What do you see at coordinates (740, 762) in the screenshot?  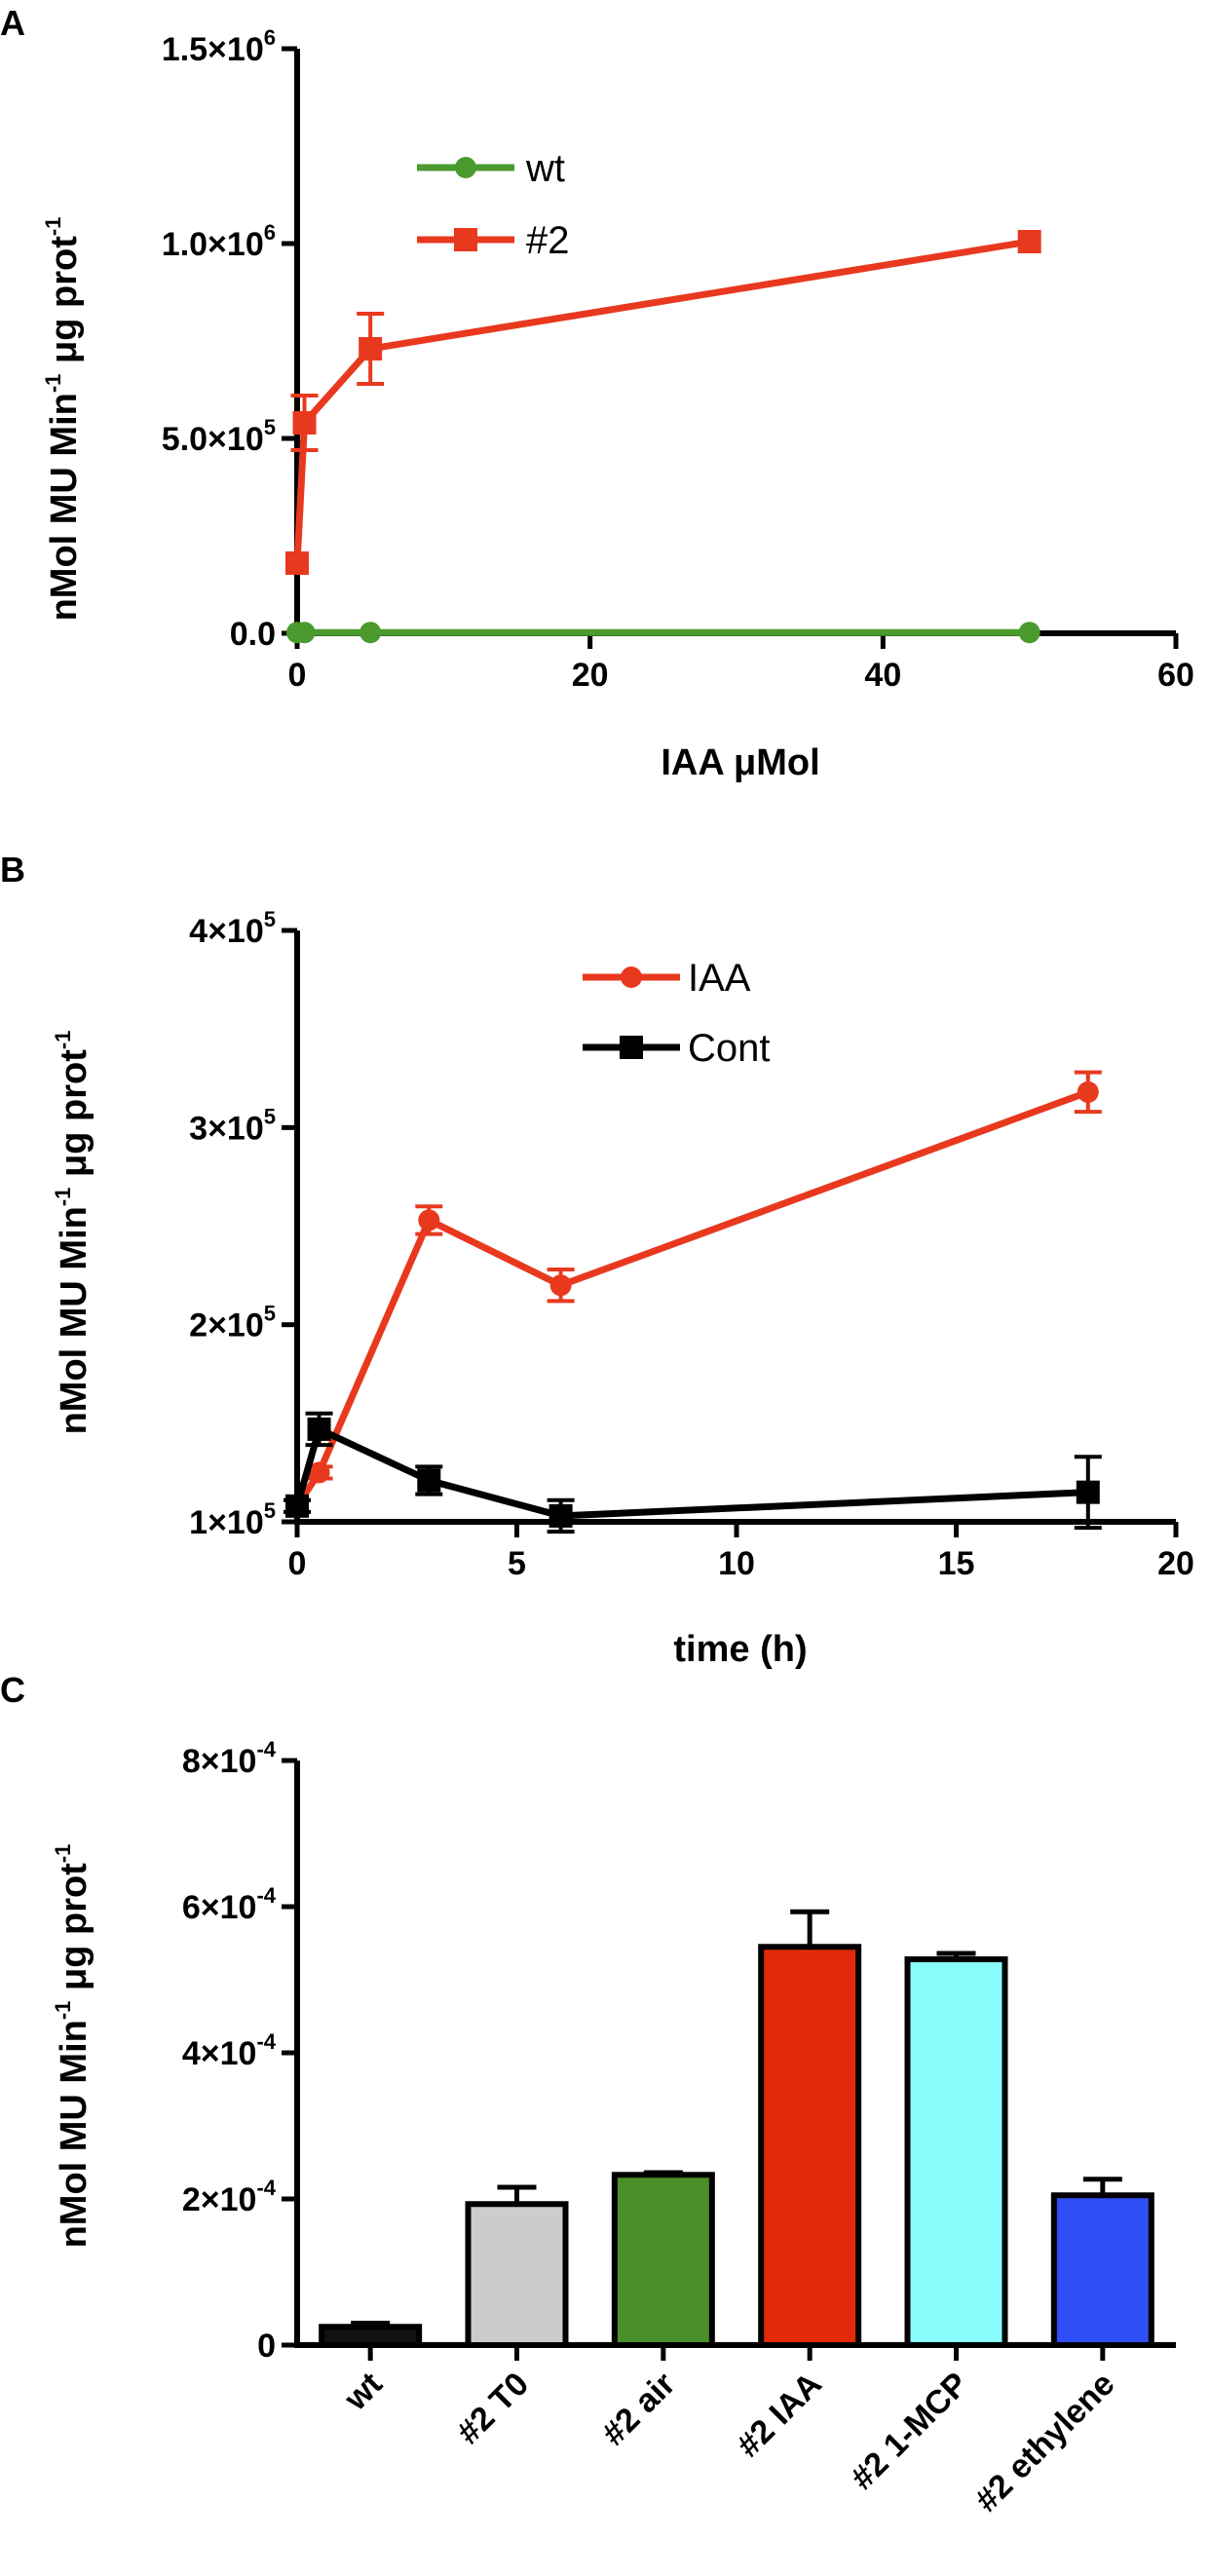 I see `panel-a-x-title: IAA μMol` at bounding box center [740, 762].